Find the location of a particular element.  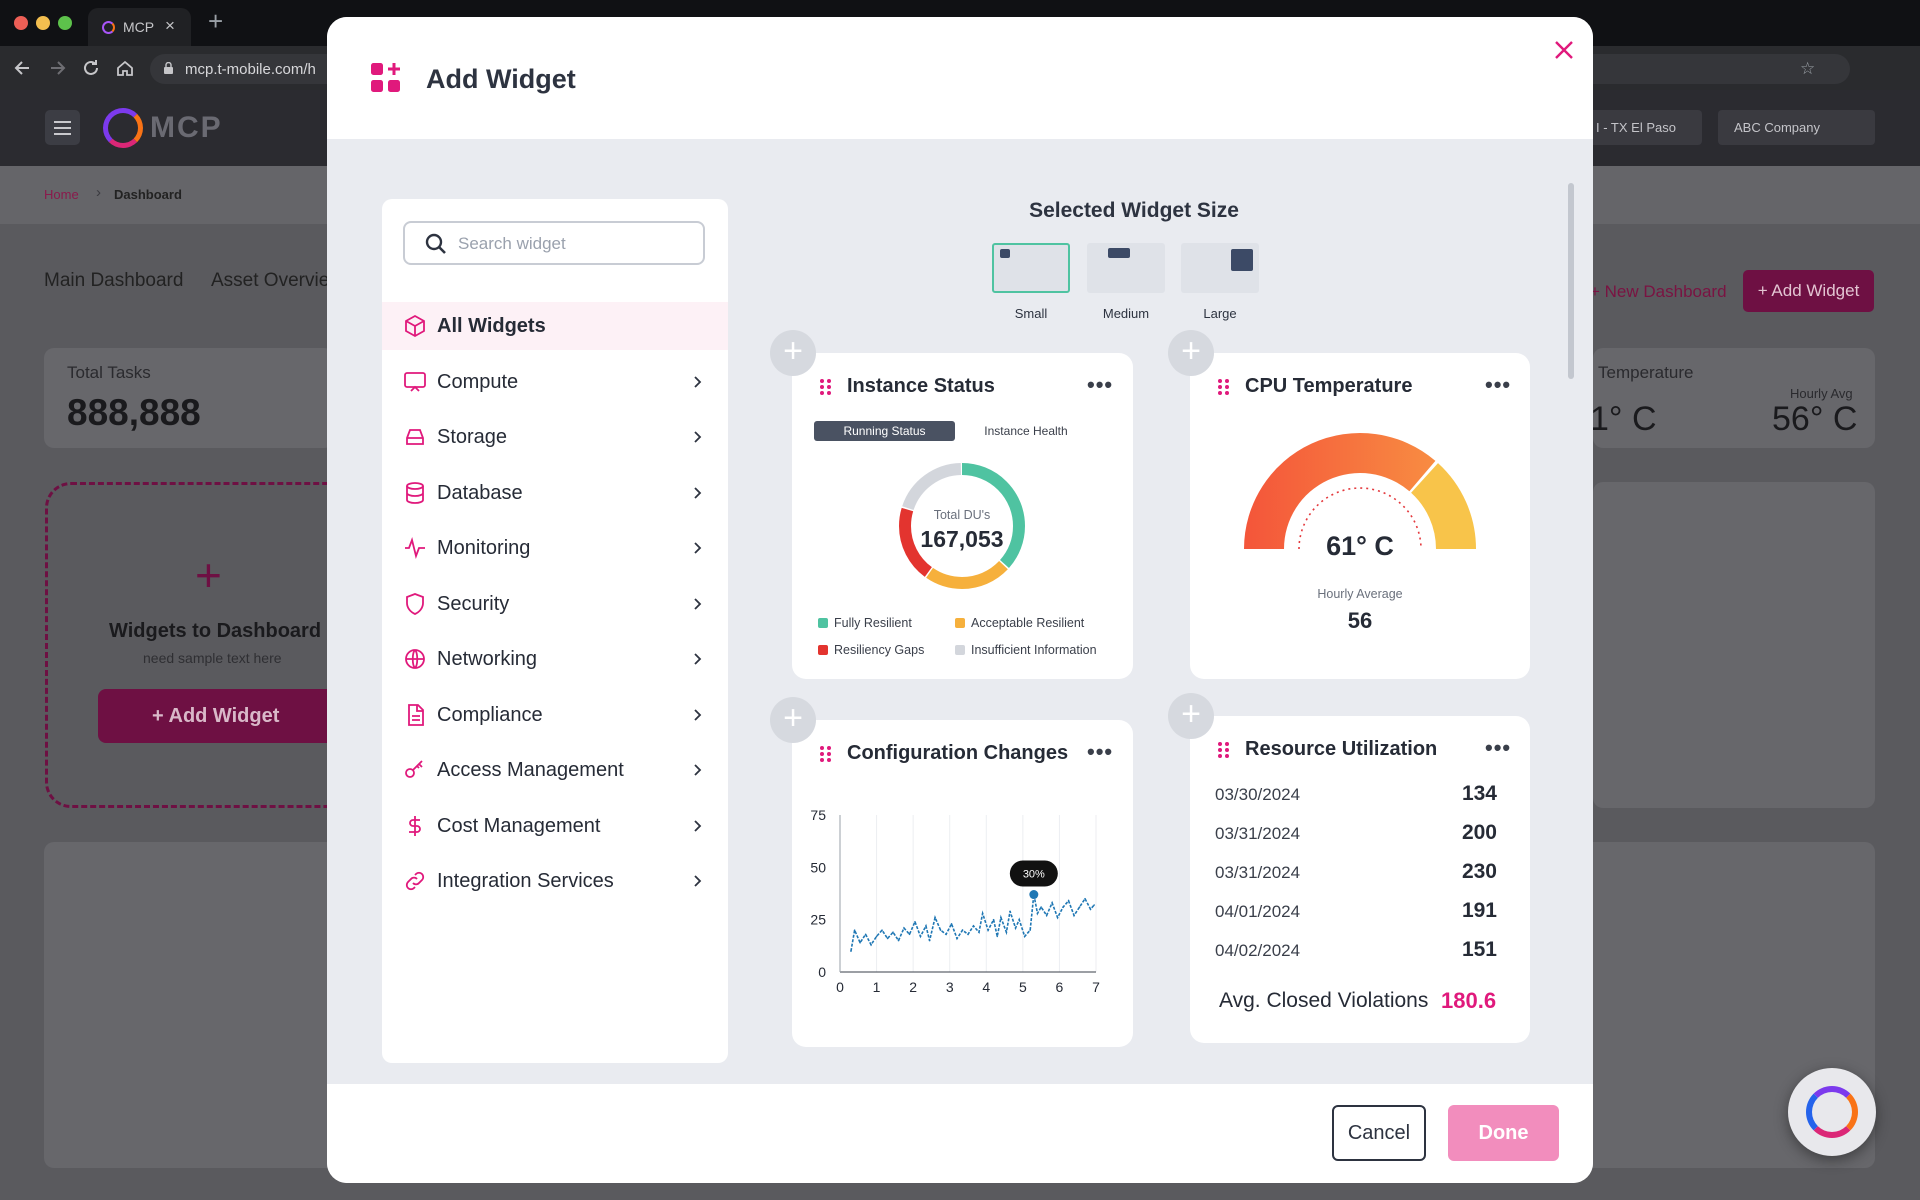

done-button: Done is located at coordinates (1503, 1133).